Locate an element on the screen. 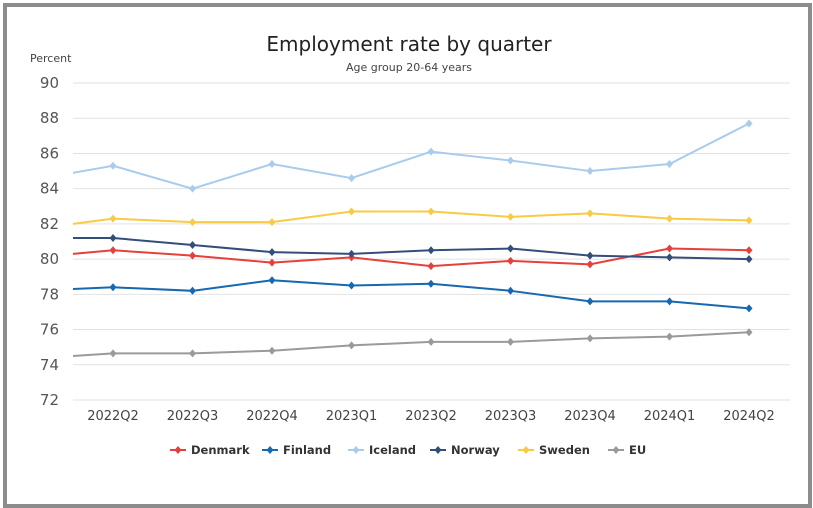 The image size is (813, 508). x-tick-label: 2022Q3 is located at coordinates (193, 416).